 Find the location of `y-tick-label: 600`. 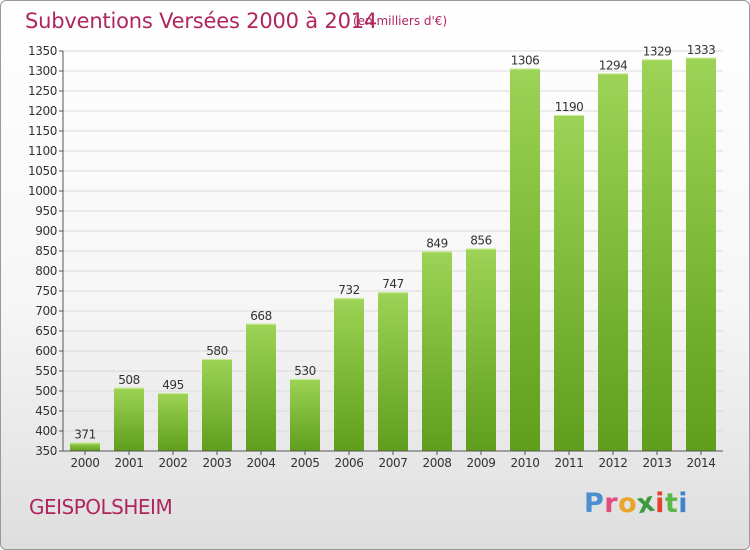

y-tick-label: 600 is located at coordinates (46, 351).